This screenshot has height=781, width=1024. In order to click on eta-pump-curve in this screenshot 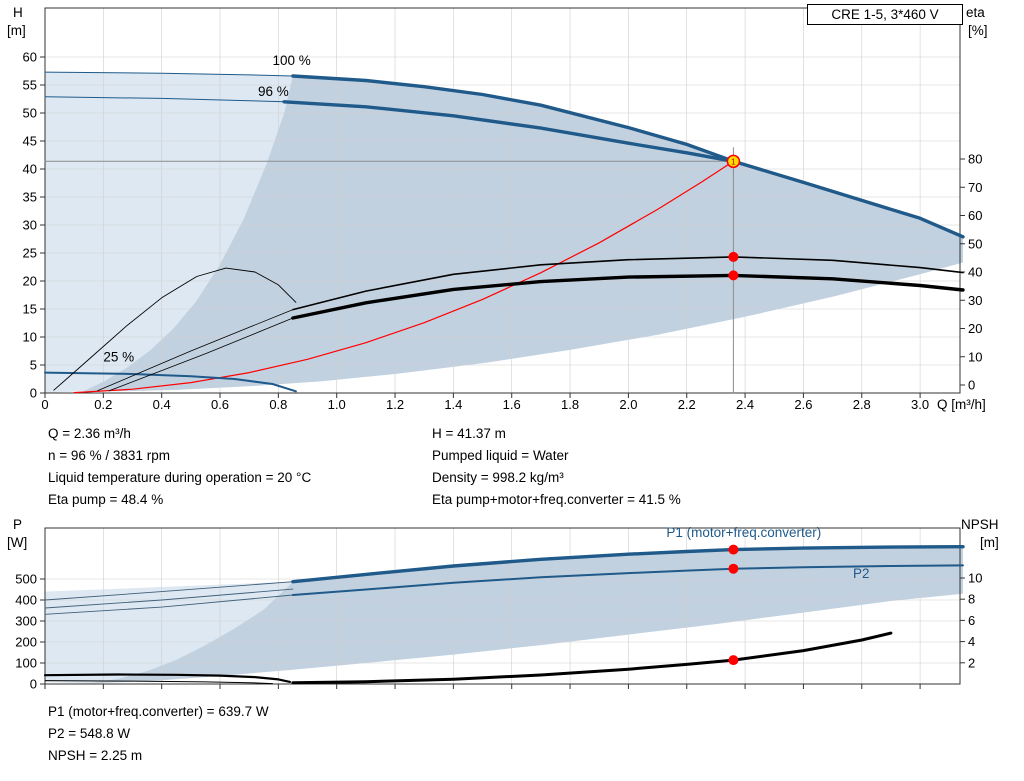, I will do `click(628, 283)`.